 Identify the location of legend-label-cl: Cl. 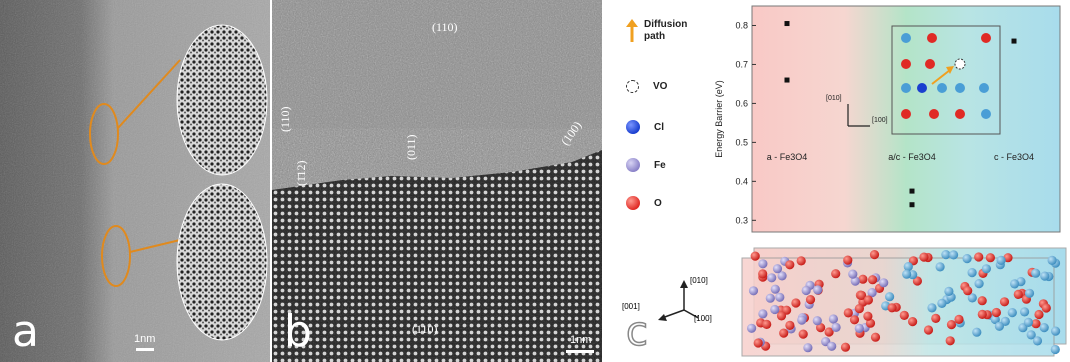
(659, 127).